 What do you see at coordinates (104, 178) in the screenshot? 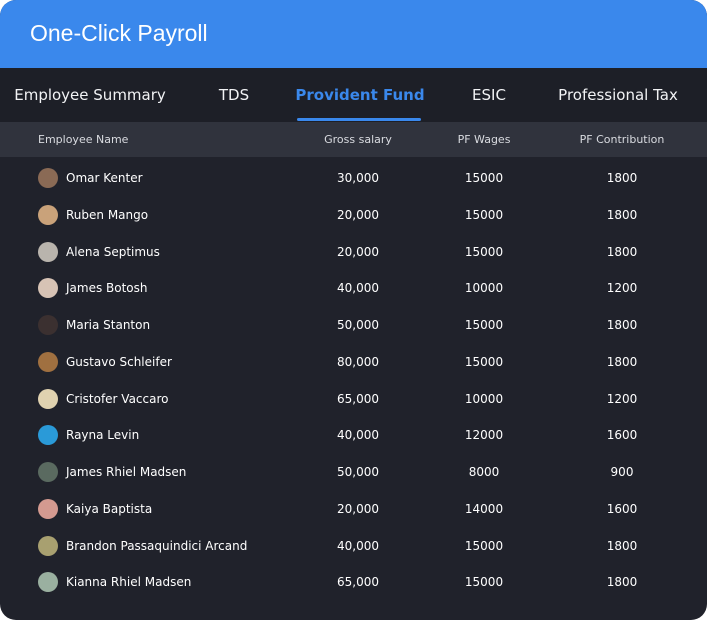
I see `employee-name: Omar Kenter` at bounding box center [104, 178].